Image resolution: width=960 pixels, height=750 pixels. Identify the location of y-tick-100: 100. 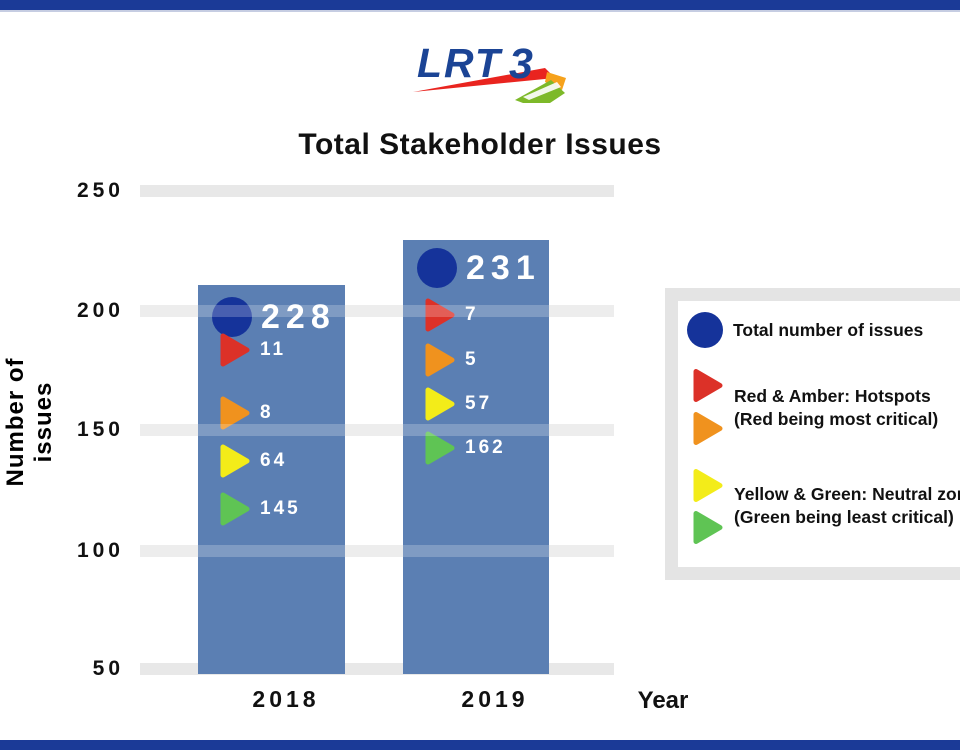
(100, 550).